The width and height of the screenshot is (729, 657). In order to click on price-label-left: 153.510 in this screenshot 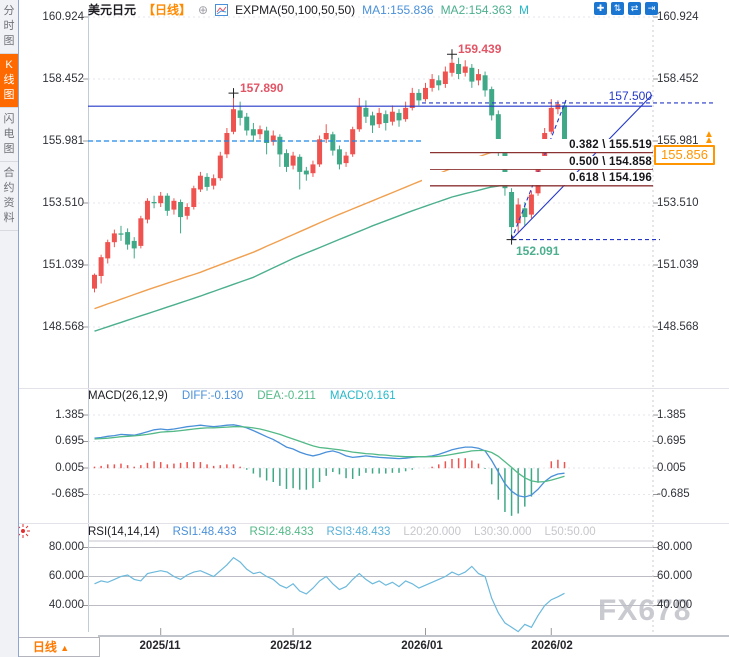, I will do `click(63, 203)`.